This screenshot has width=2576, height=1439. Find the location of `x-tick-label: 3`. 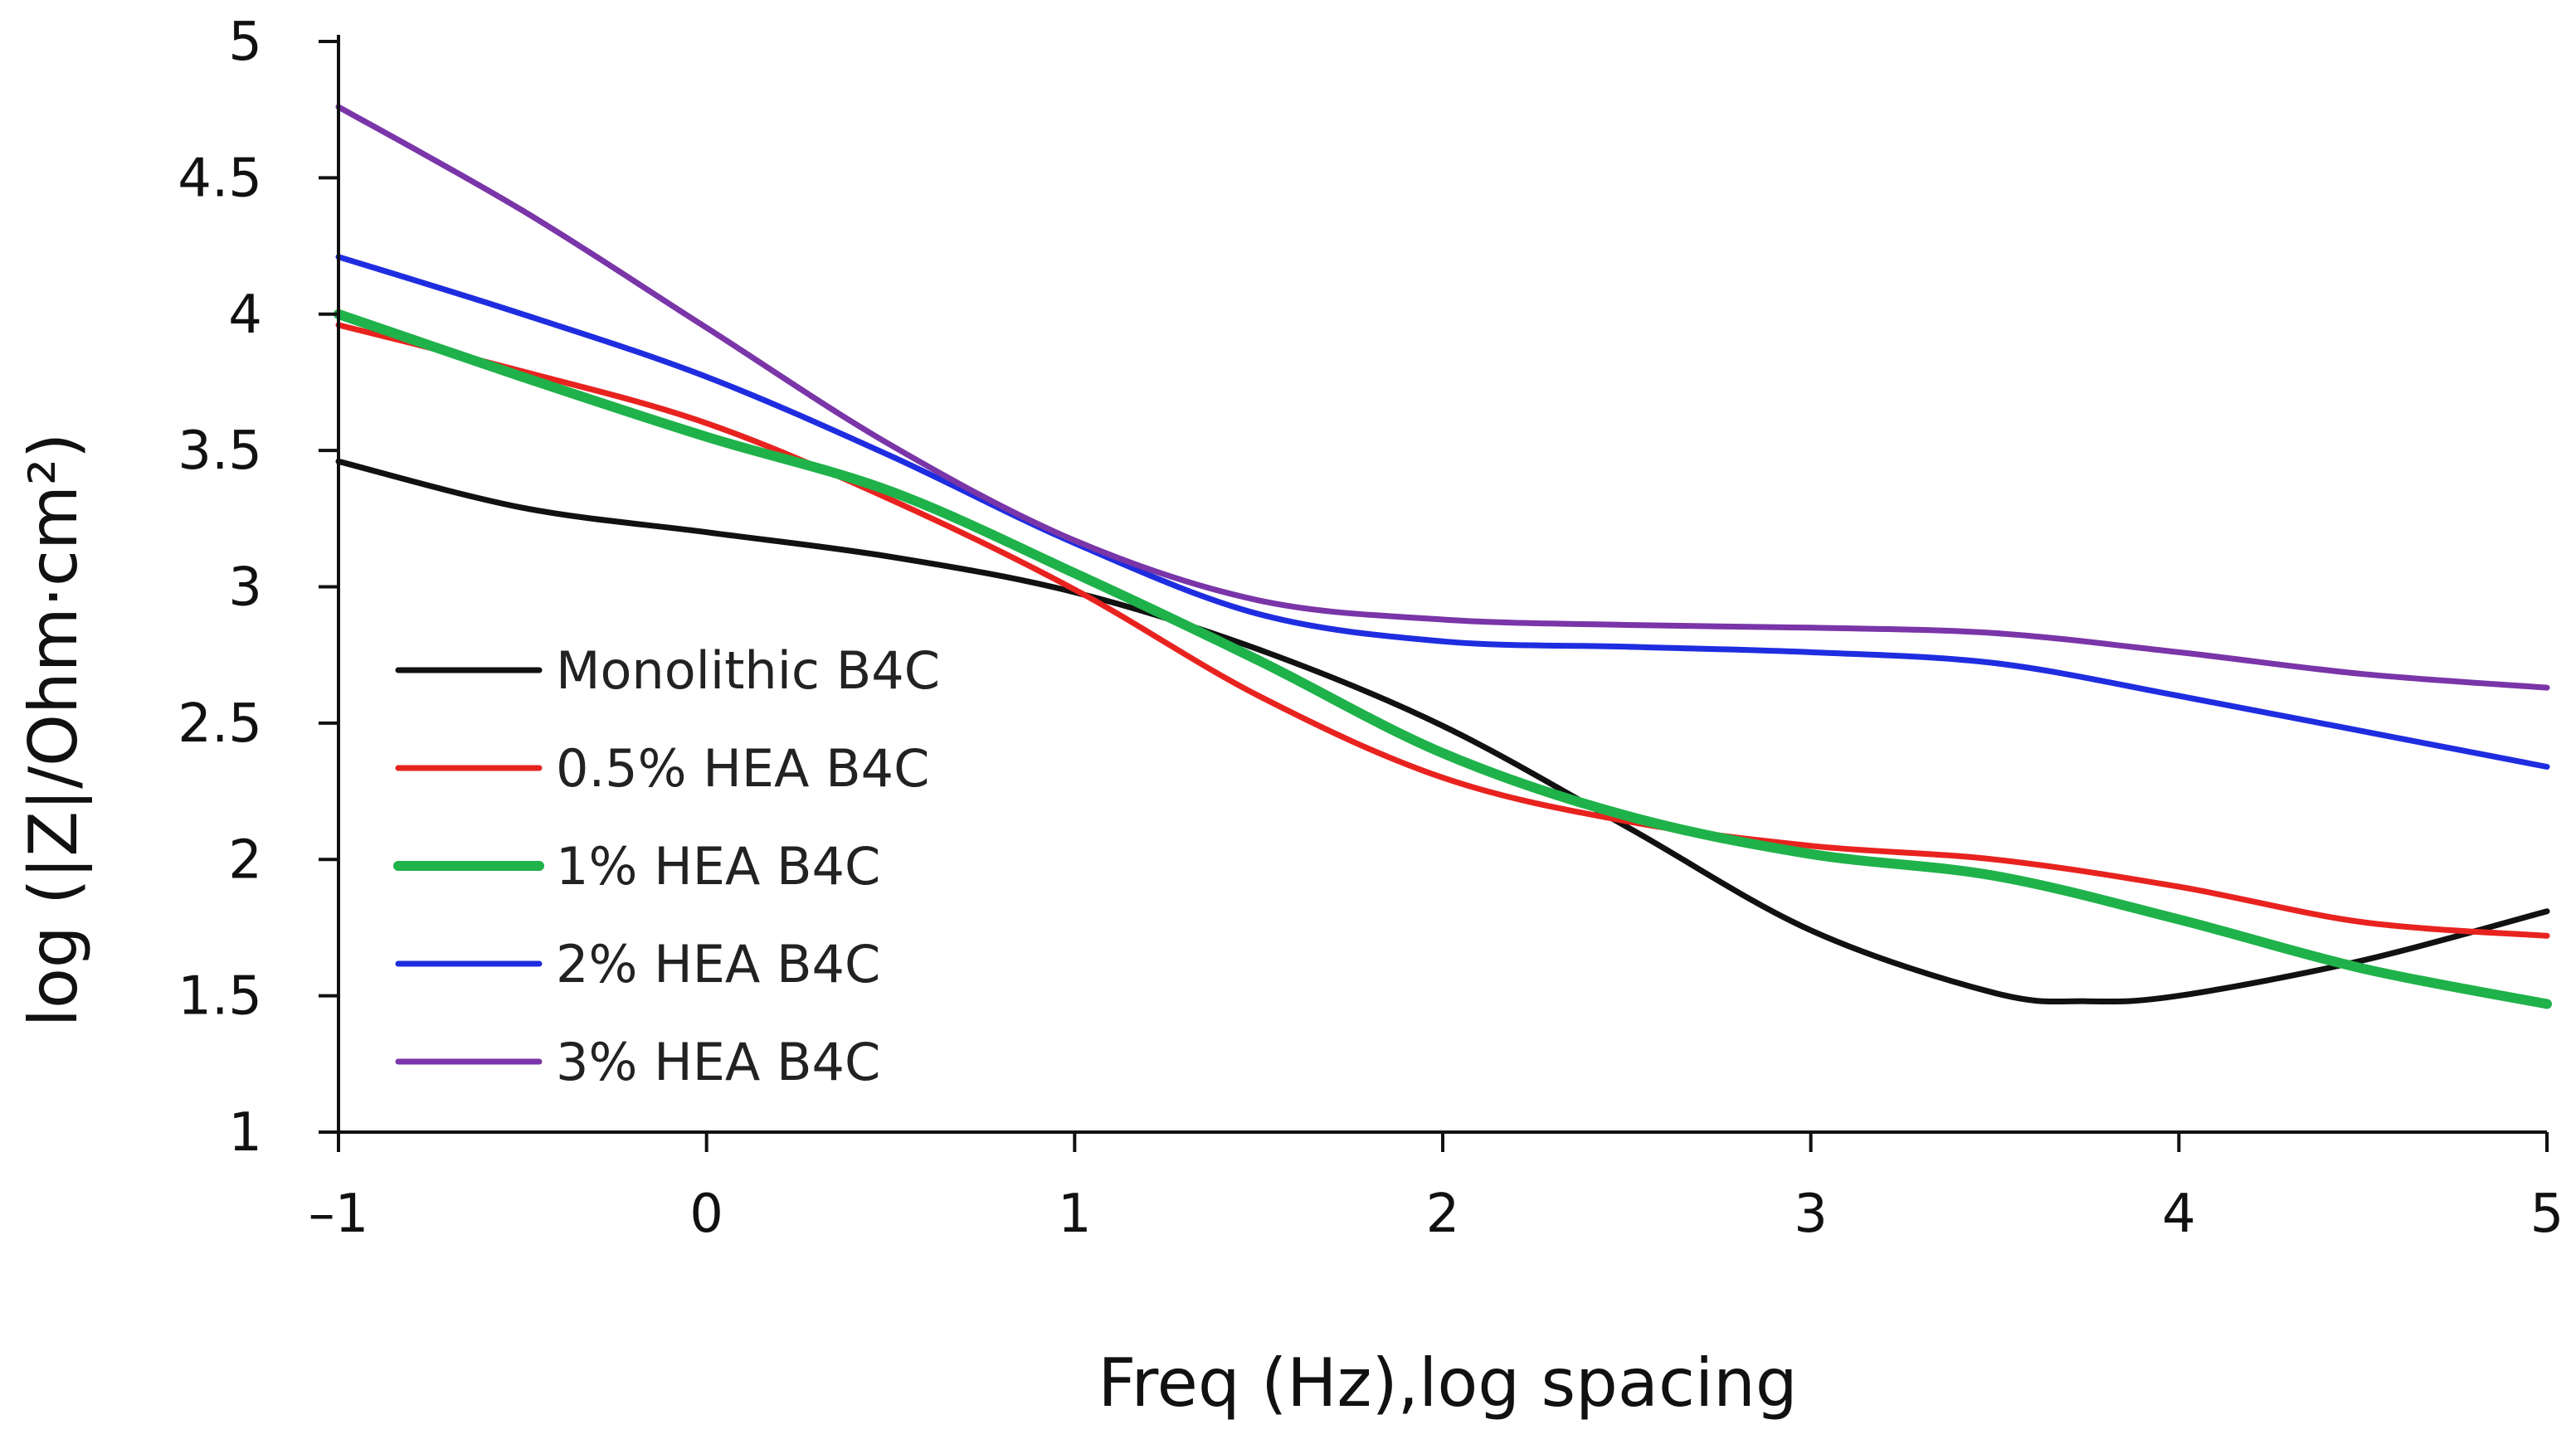

x-tick-label: 3 is located at coordinates (1811, 1214).